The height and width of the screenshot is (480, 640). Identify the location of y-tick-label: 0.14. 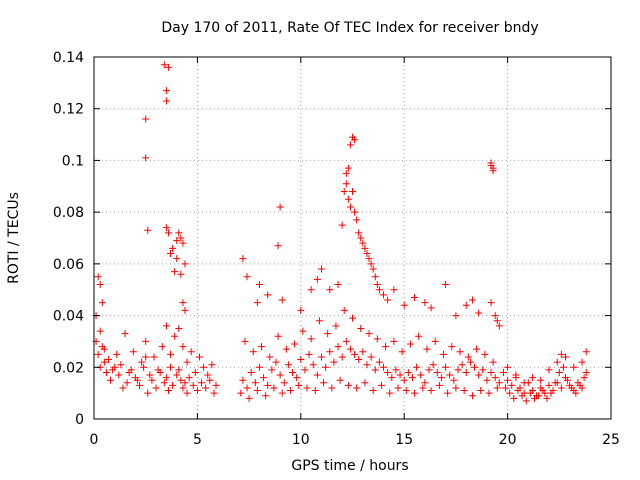
(68, 58).